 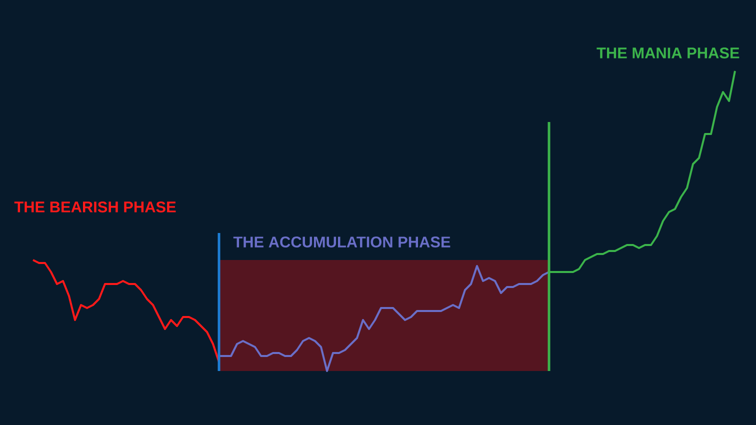 What do you see at coordinates (95, 207) in the screenshot?
I see `text: THE BEARISH PHASE` at bounding box center [95, 207].